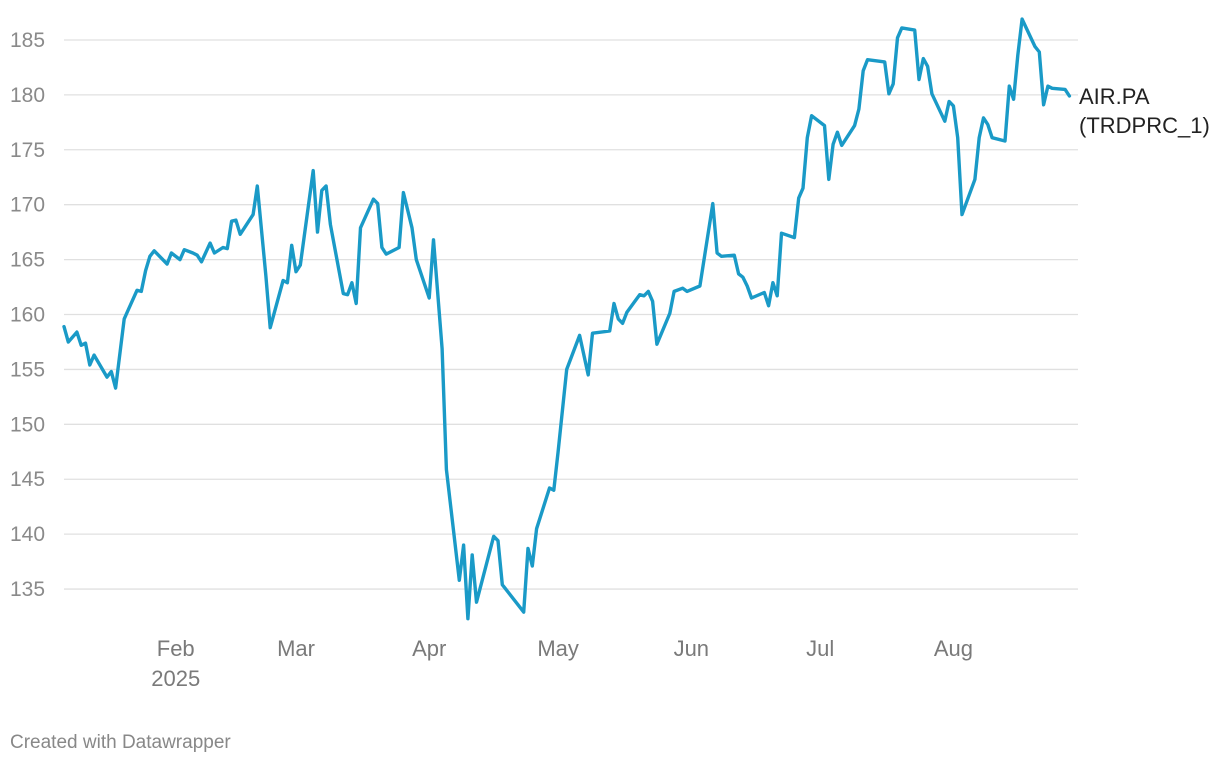 Image resolution: width=1220 pixels, height=768 pixels. What do you see at coordinates (27, 205) in the screenshot?
I see `y-tick-label: 170` at bounding box center [27, 205].